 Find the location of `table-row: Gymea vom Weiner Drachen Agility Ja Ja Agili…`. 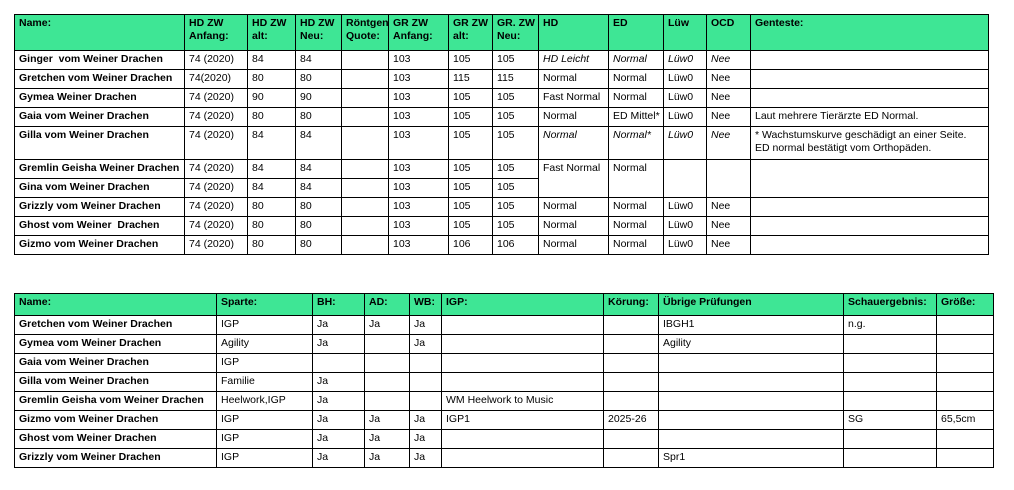

table-row: Gymea vom Weiner Drachen Agility Ja Ja Agili… is located at coordinates (504, 344).